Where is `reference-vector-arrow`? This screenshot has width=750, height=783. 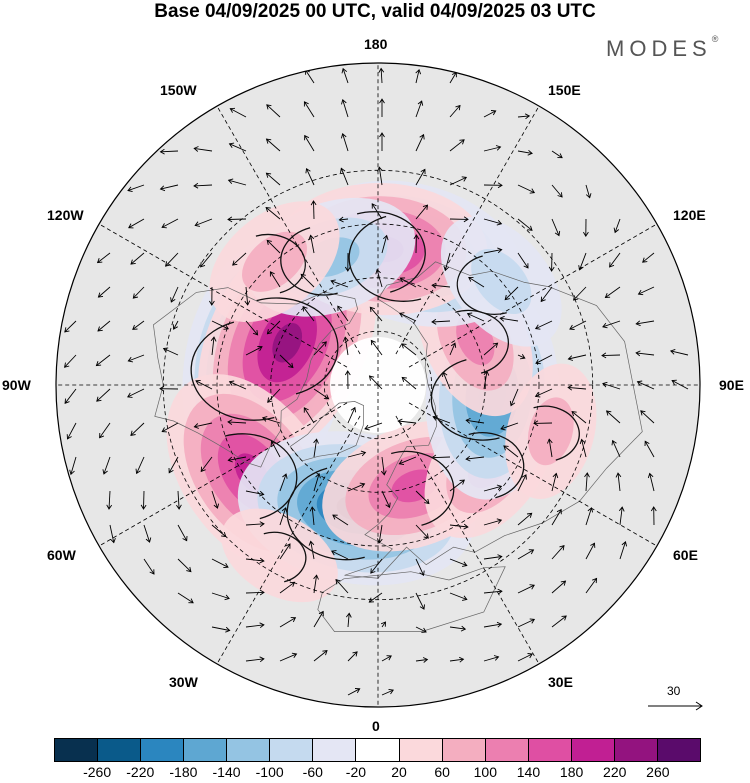 reference-vector-arrow is located at coordinates (675, 706).